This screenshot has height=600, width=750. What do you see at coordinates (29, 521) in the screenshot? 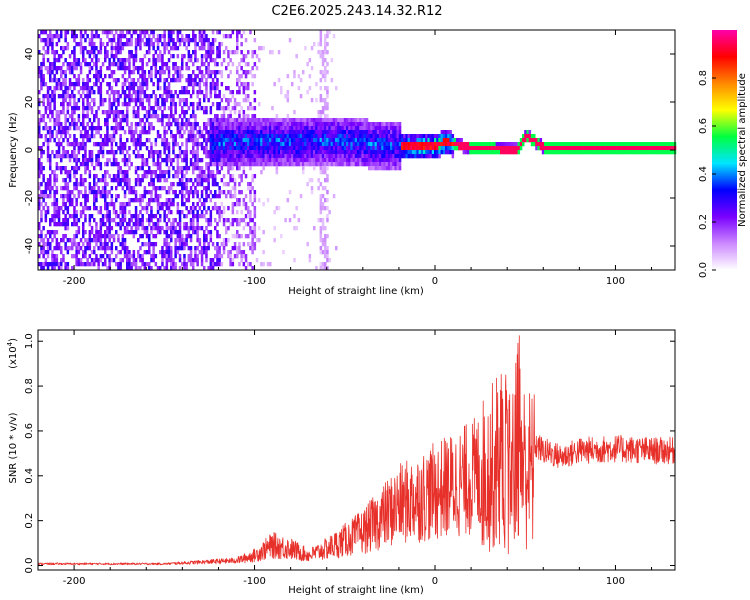
I see `snr-ytick-label: 0.2` at bounding box center [29, 521].